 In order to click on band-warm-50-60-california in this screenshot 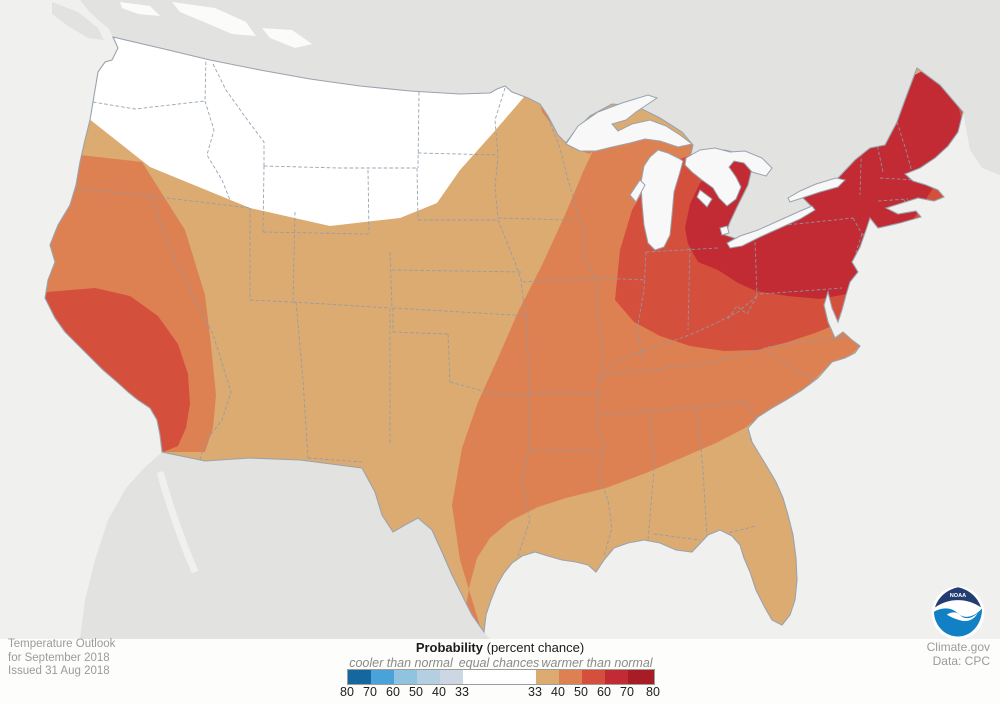, I will do `click(117, 370)`.